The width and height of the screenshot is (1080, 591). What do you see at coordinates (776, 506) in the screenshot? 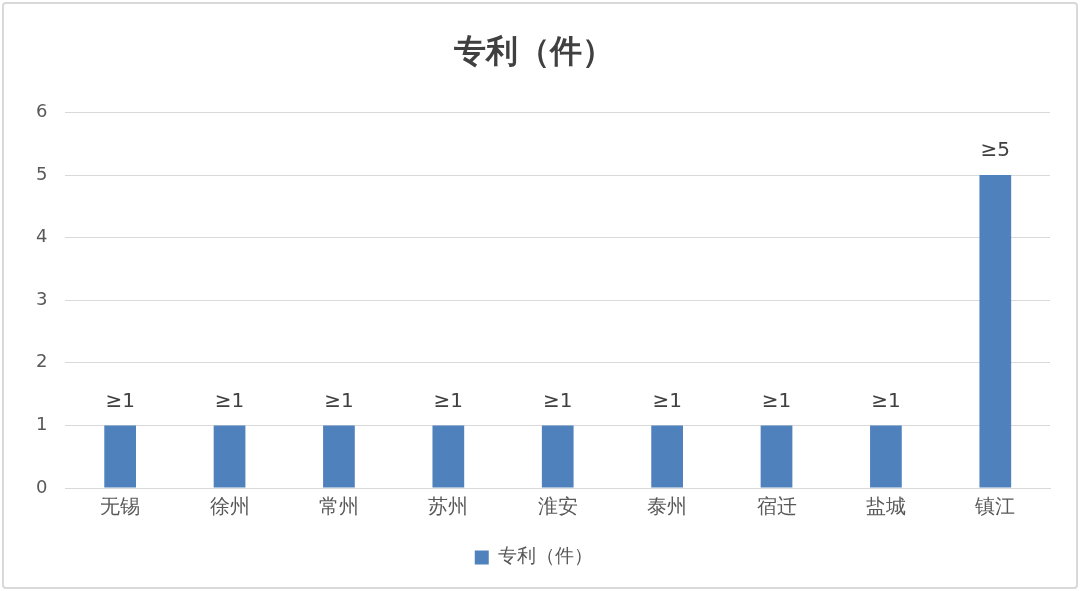
I see `x-tick-label: 宿迁` at bounding box center [776, 506].